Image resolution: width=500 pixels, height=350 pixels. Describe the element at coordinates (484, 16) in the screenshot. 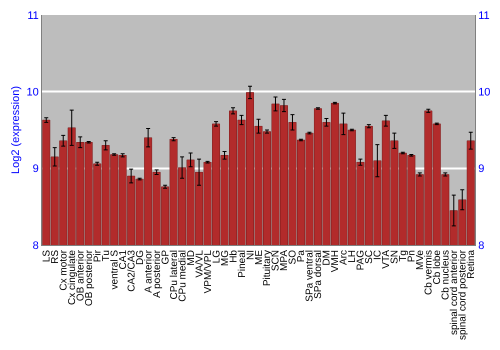

I see `y2-tick-label: 11` at that location.